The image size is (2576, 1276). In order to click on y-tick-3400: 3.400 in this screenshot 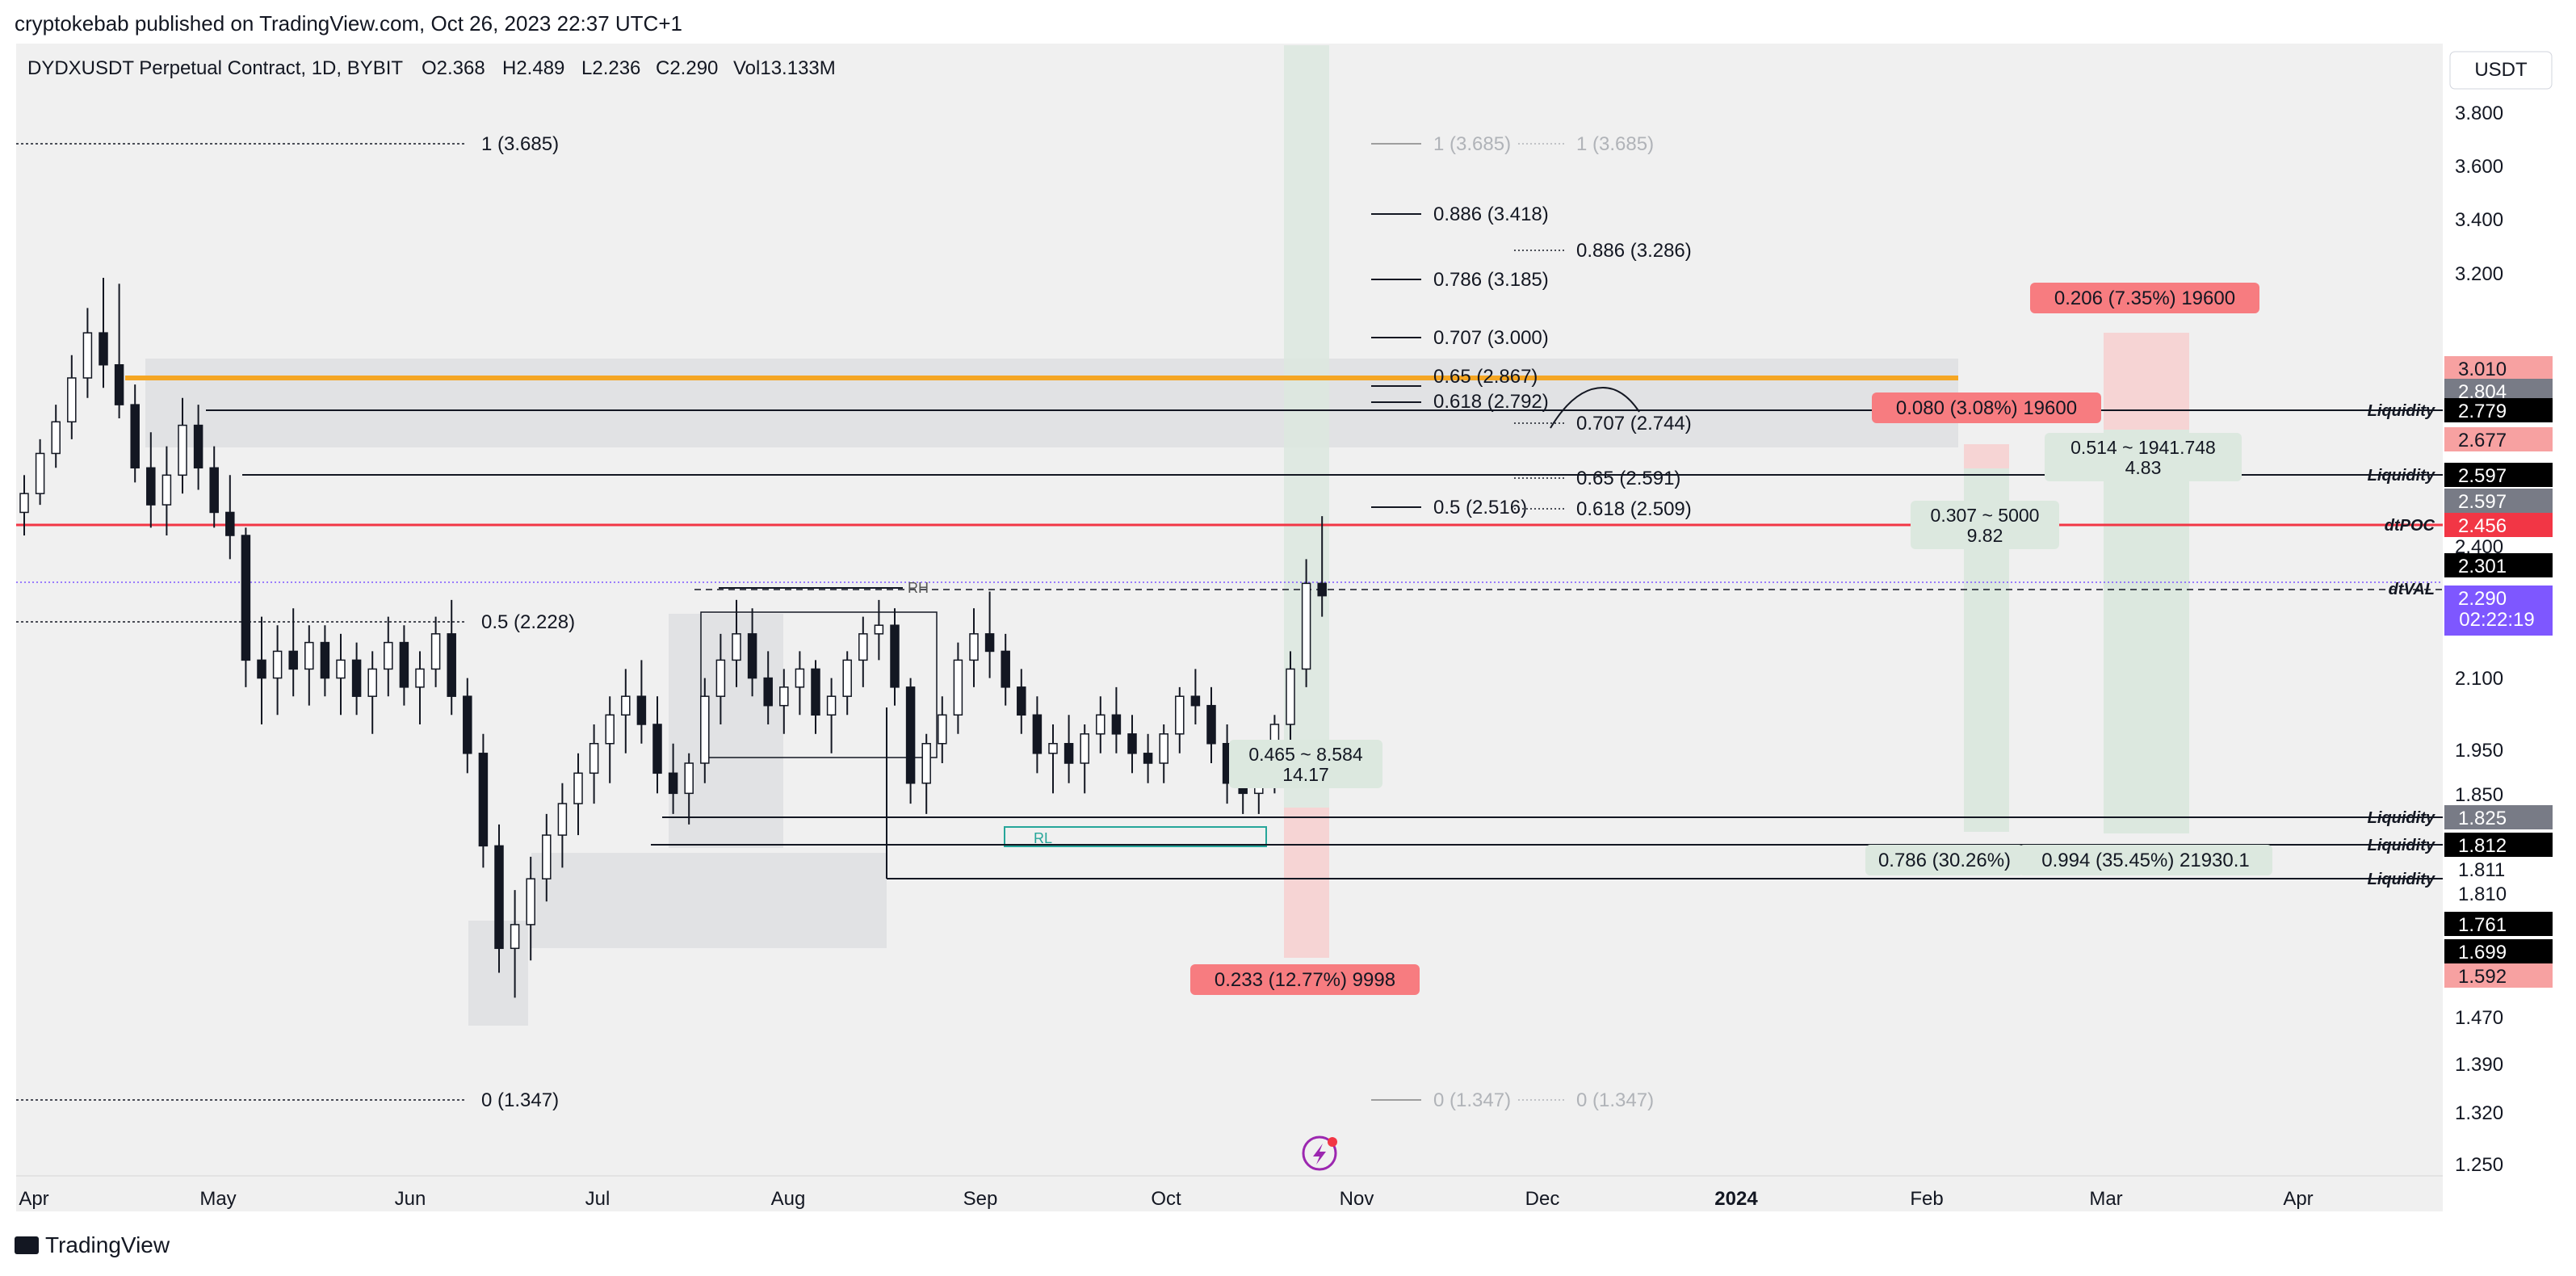, I will do `click(2479, 220)`.